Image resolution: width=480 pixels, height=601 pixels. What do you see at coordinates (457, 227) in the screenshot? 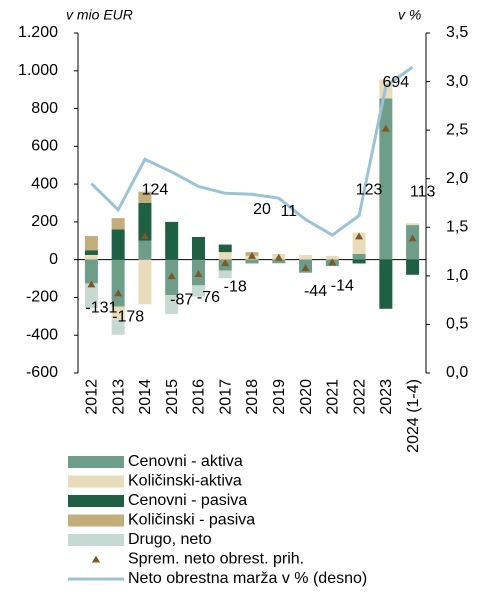
I see `y2-tick-label: 1,5` at bounding box center [457, 227].